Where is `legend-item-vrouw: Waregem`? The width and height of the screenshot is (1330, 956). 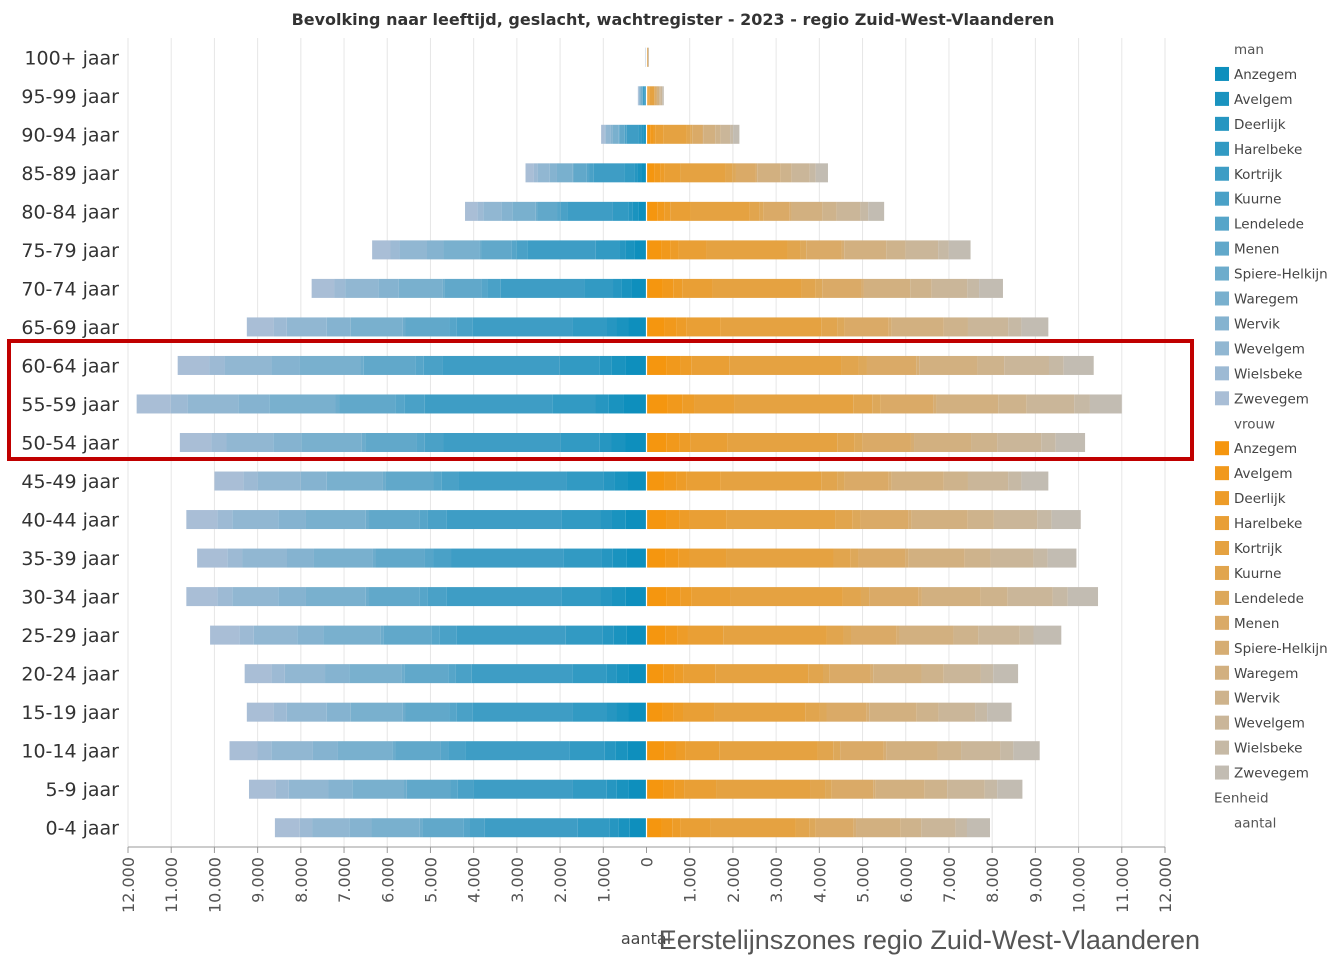 legend-item-vrouw: Waregem is located at coordinates (1266, 674).